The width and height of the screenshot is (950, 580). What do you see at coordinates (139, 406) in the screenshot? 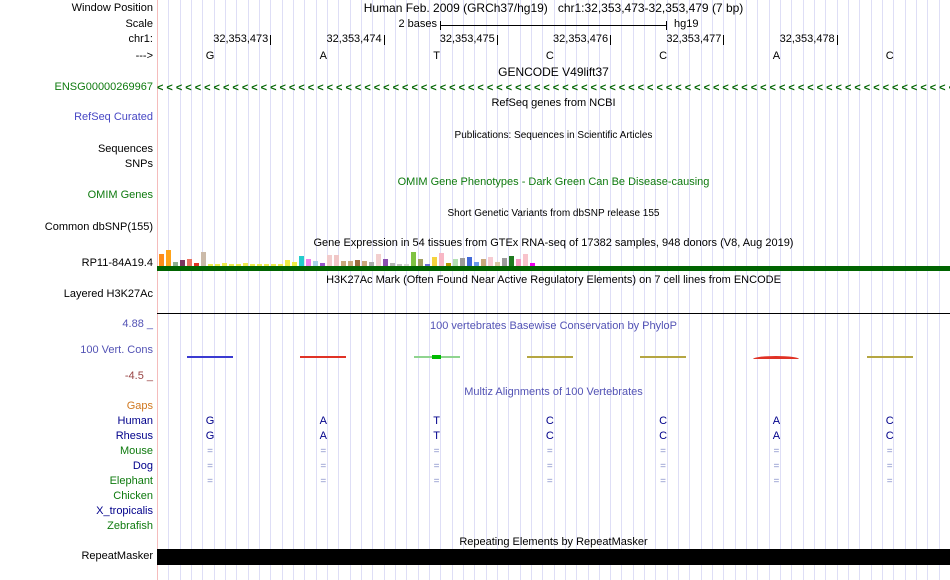
I see `species-label-gaps: Gaps` at bounding box center [139, 406].